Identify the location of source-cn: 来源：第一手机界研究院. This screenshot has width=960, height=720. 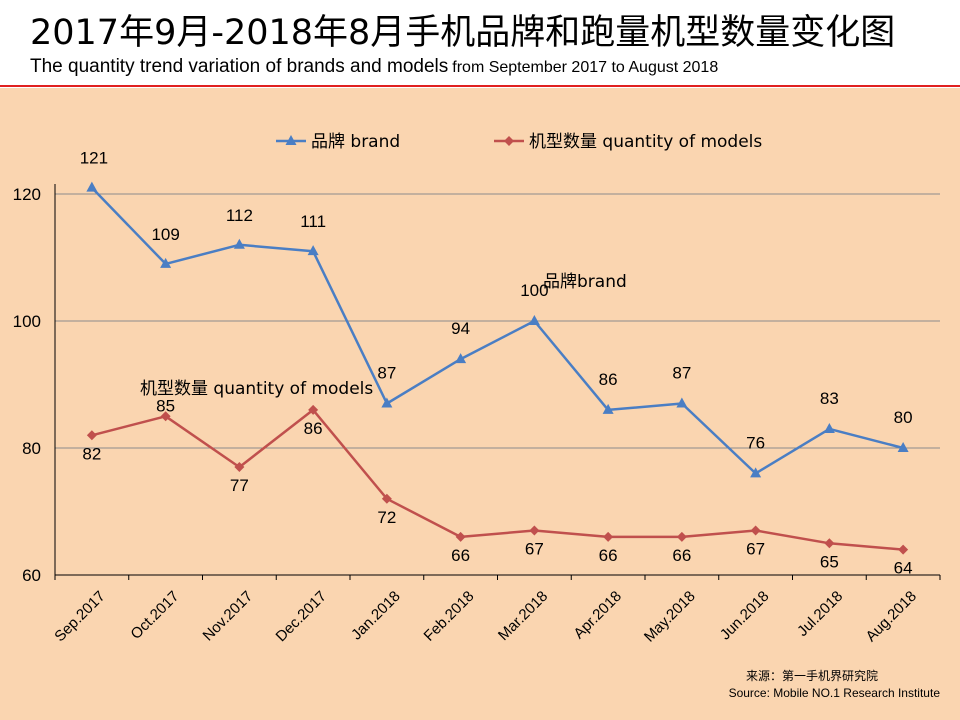
(811, 676).